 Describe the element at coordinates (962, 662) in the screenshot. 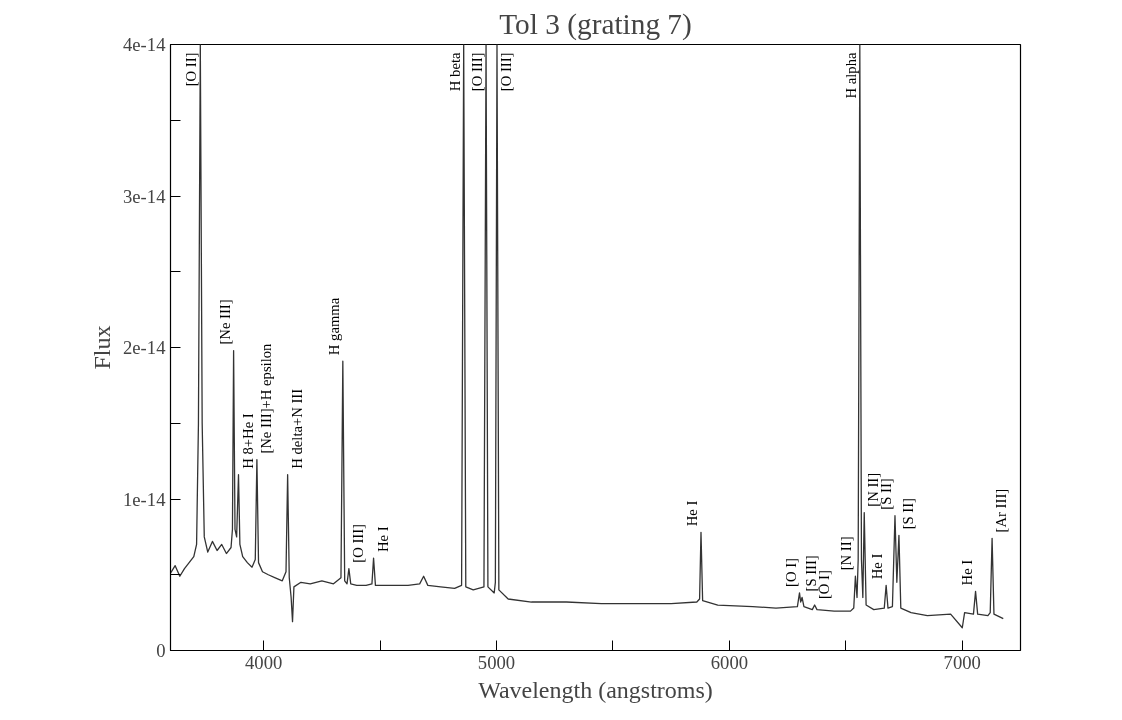

I see `x-tick-label: 7000` at that location.